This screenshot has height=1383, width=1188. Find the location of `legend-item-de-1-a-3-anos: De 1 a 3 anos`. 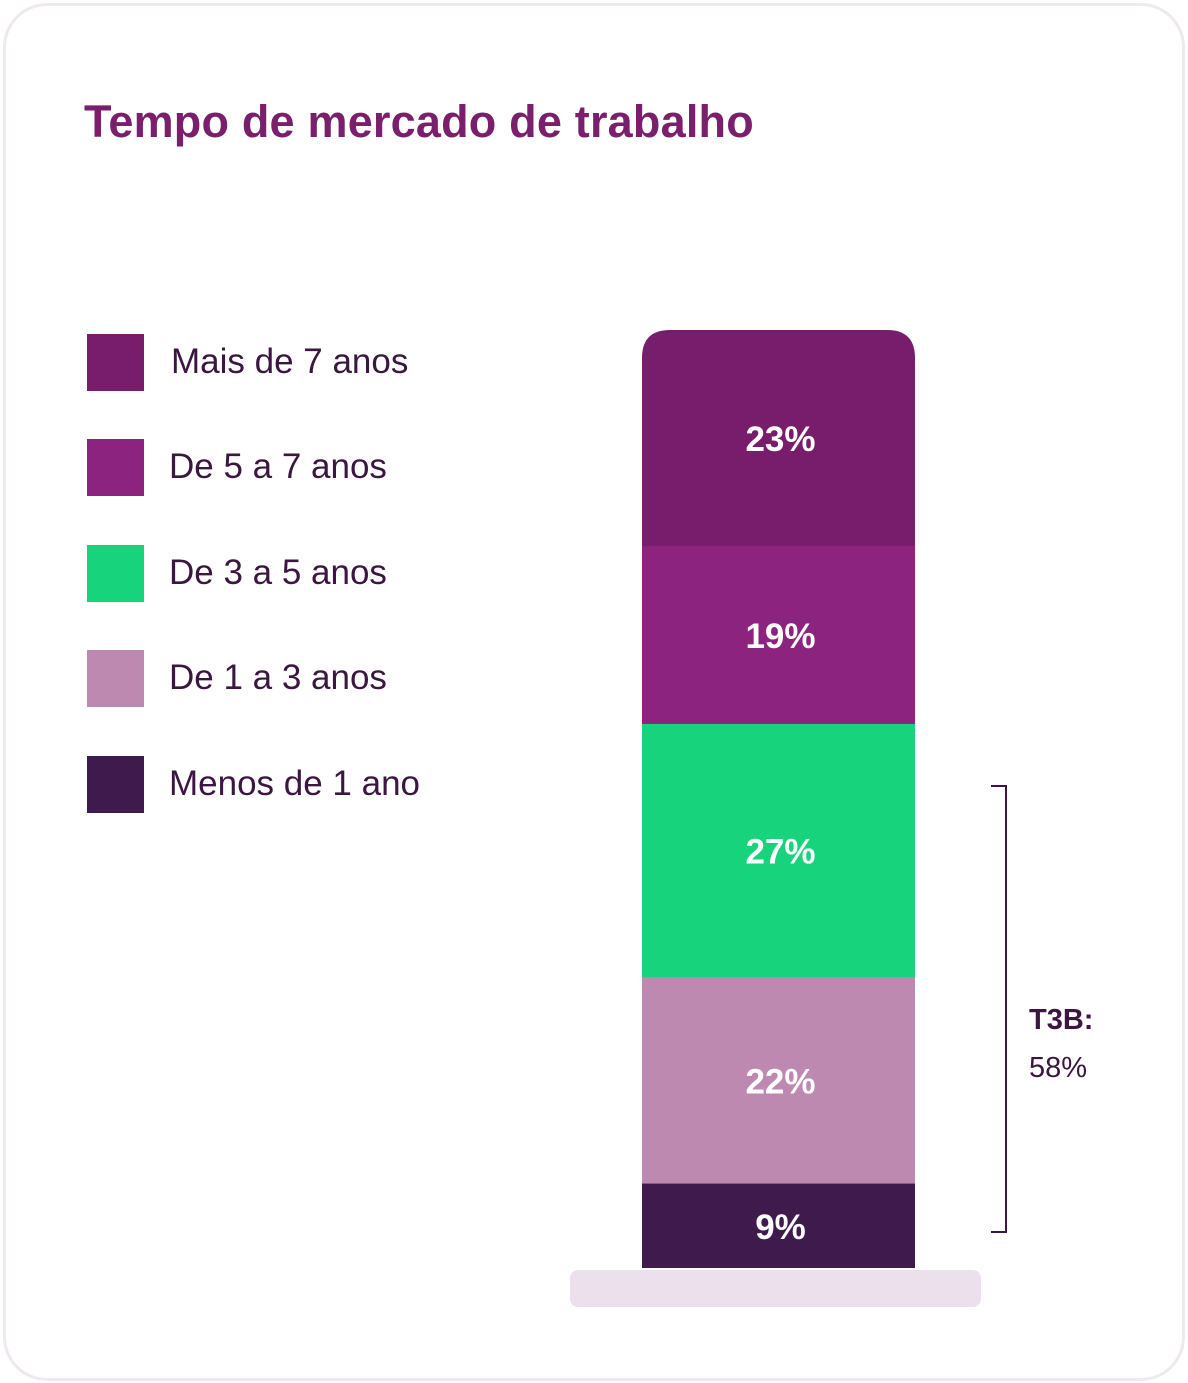

legend-item-de-1-a-3-anos: De 1 a 3 anos is located at coordinates (237, 678).